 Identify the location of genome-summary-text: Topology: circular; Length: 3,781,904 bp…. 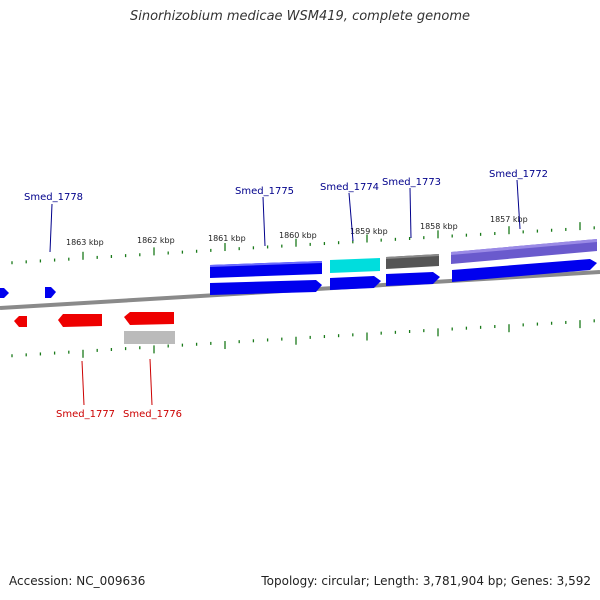
(426, 581).